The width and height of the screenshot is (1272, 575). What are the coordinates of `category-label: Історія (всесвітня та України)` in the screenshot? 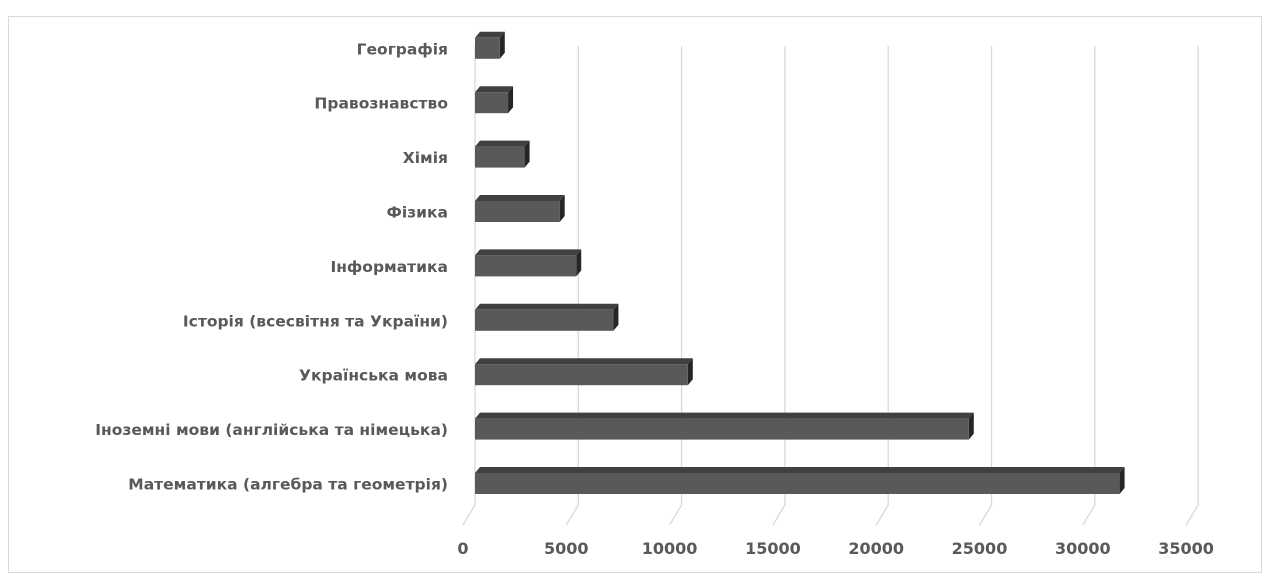 It's located at (315, 321).